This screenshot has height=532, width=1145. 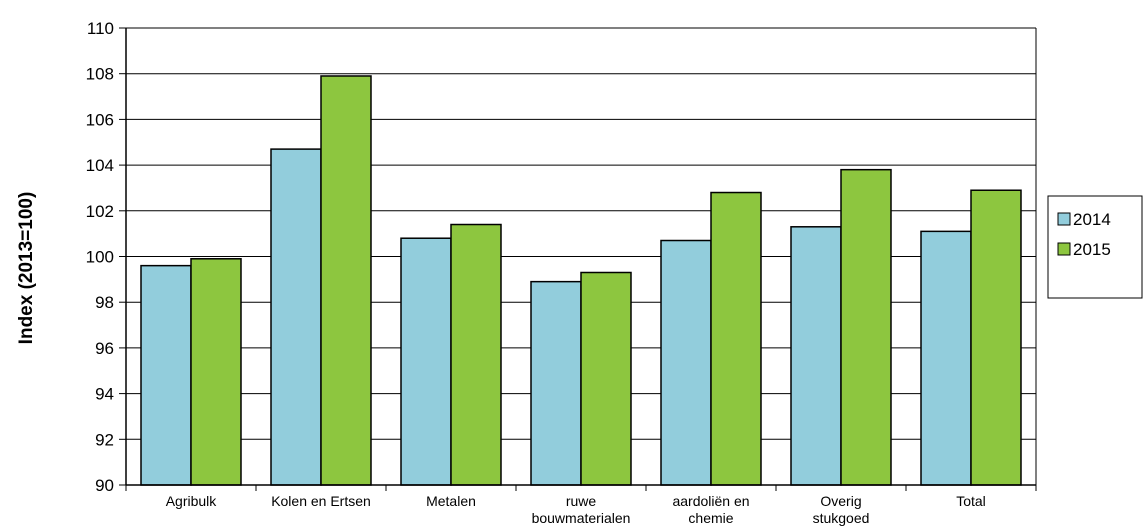 What do you see at coordinates (100, 119) in the screenshot?
I see `y-tick-label: 106` at bounding box center [100, 119].